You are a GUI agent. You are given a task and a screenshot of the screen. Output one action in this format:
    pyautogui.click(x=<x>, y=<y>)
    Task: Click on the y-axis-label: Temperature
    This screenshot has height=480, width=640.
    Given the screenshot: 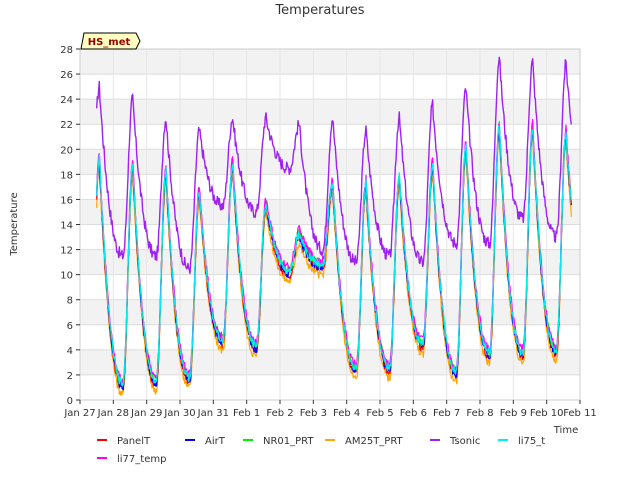 What is the action you would take?
    pyautogui.click(x=14, y=224)
    